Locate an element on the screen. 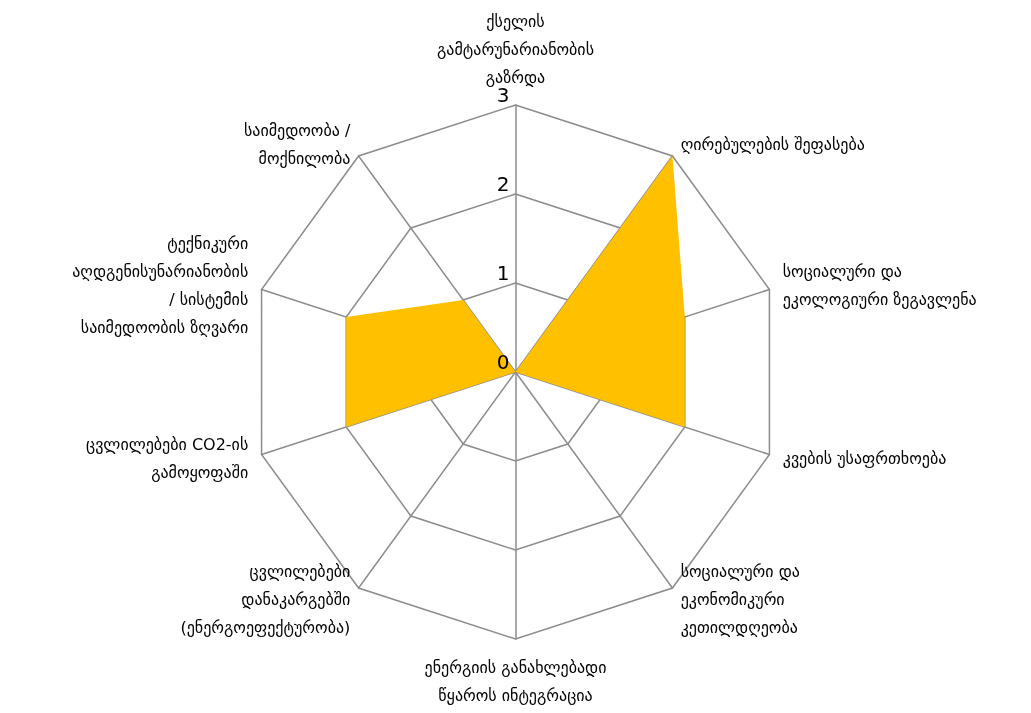 The height and width of the screenshot is (713, 1031). y-tick-label: 1 is located at coordinates (503, 273).